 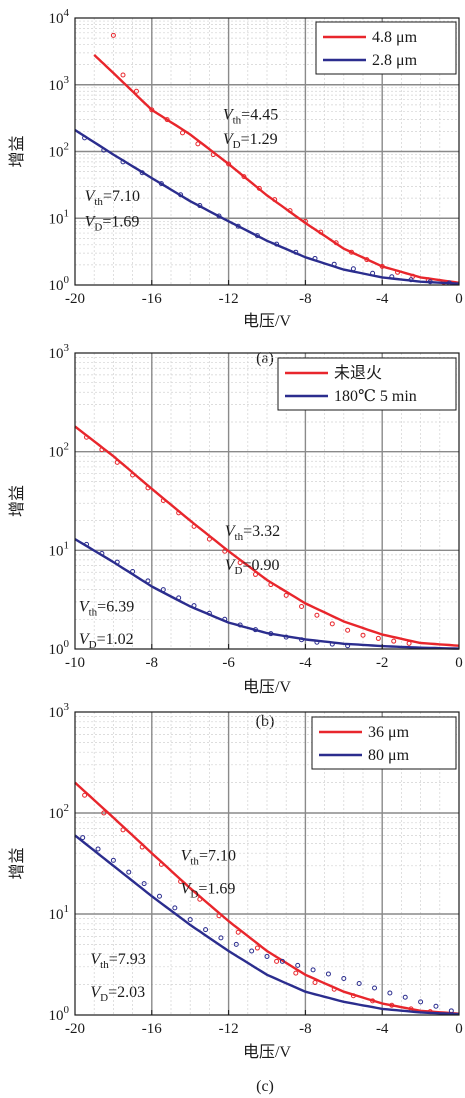 What do you see at coordinates (265, 1086) in the screenshot?
I see `panel-caption: (c)` at bounding box center [265, 1086].